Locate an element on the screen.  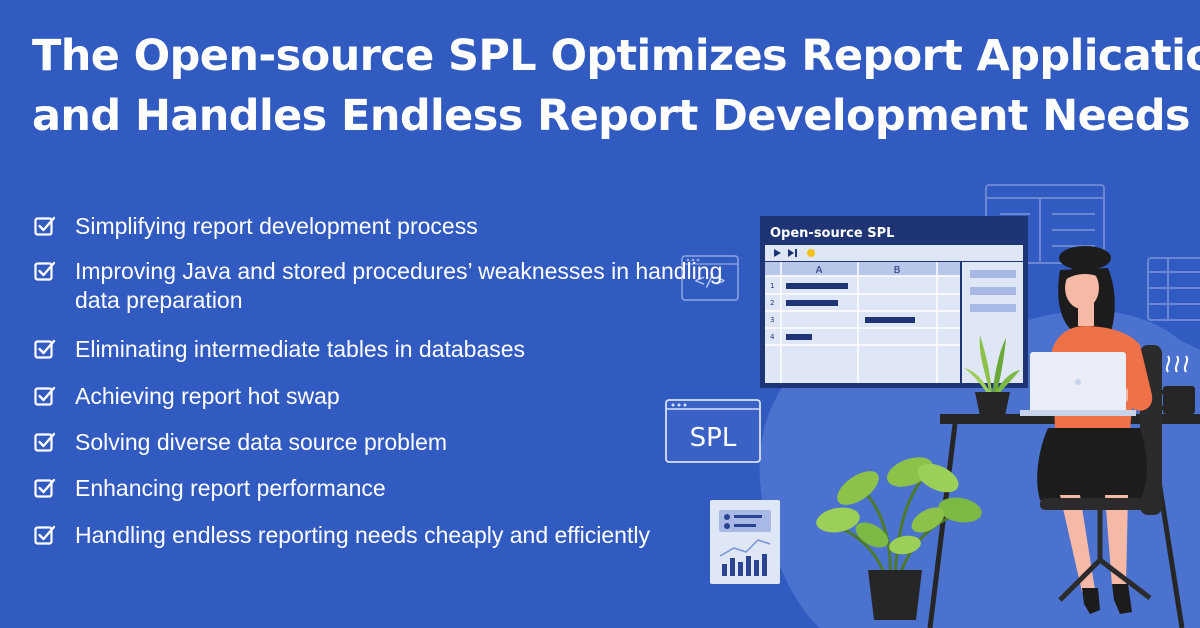
feature-text: Achieving report hot swap is located at coordinates (207, 396).